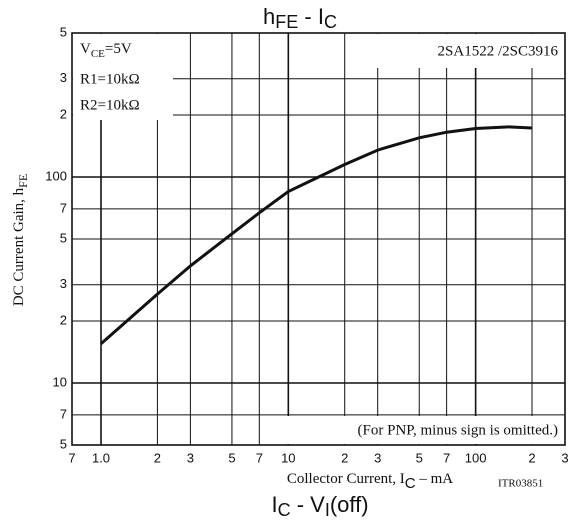 The height and width of the screenshot is (528, 568). Describe the element at coordinates (98, 54) in the screenshot. I see `annotation-part: CE` at that location.